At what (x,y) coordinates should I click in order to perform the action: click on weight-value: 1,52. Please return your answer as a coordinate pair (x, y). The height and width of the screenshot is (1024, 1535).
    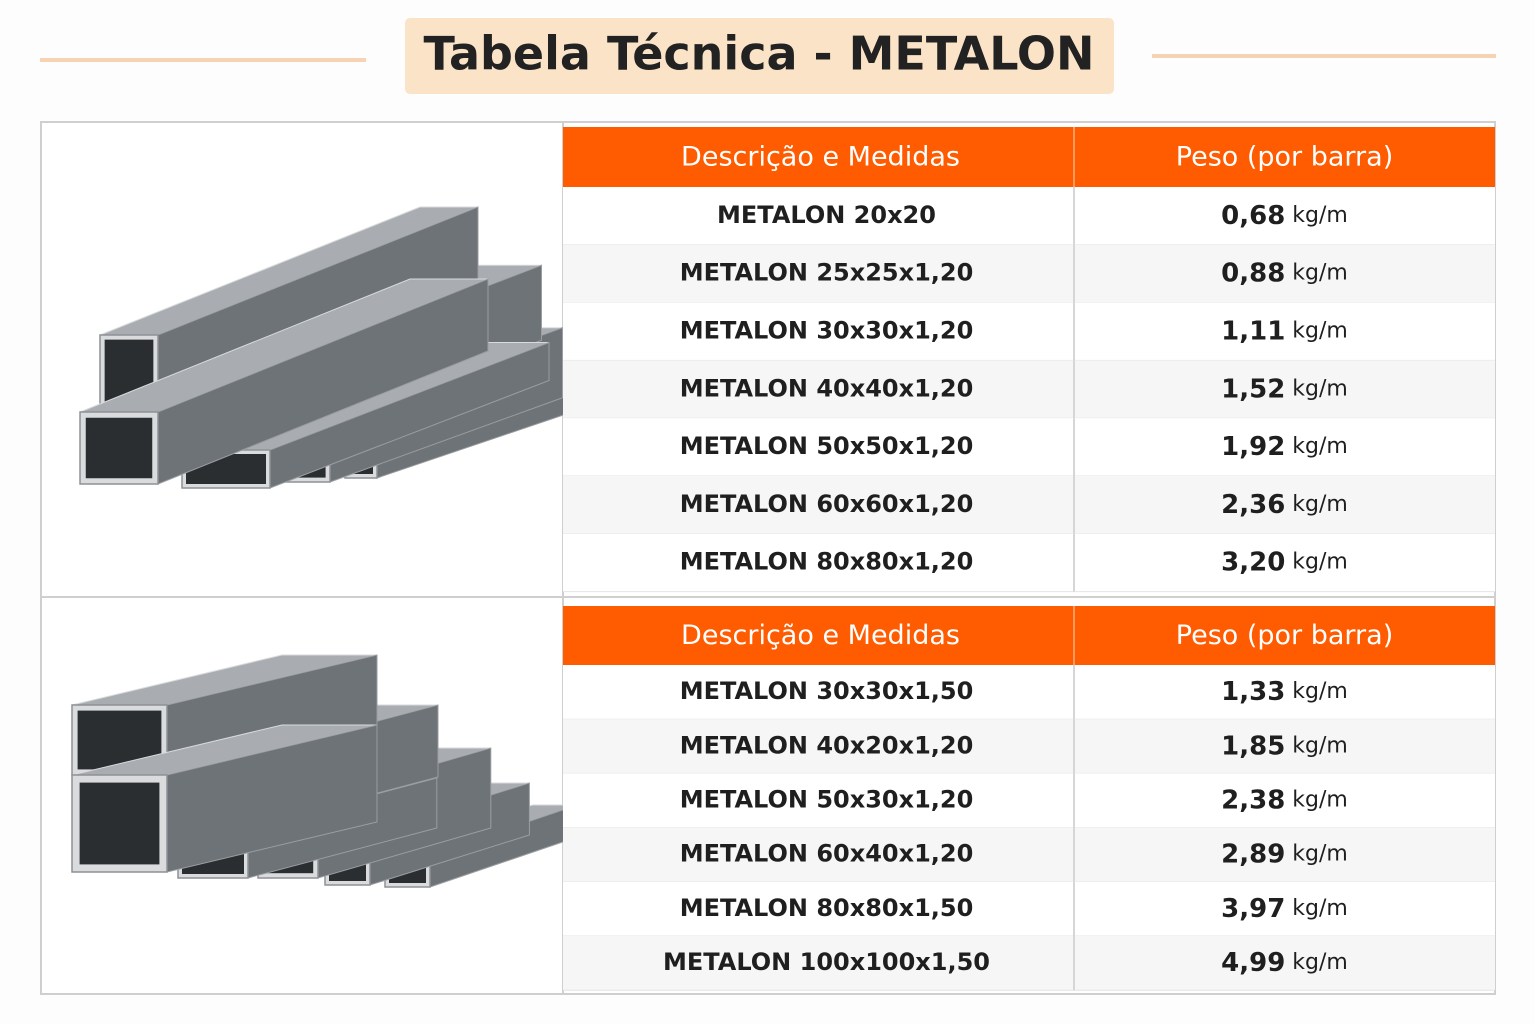
    Looking at the image, I should click on (1253, 389).